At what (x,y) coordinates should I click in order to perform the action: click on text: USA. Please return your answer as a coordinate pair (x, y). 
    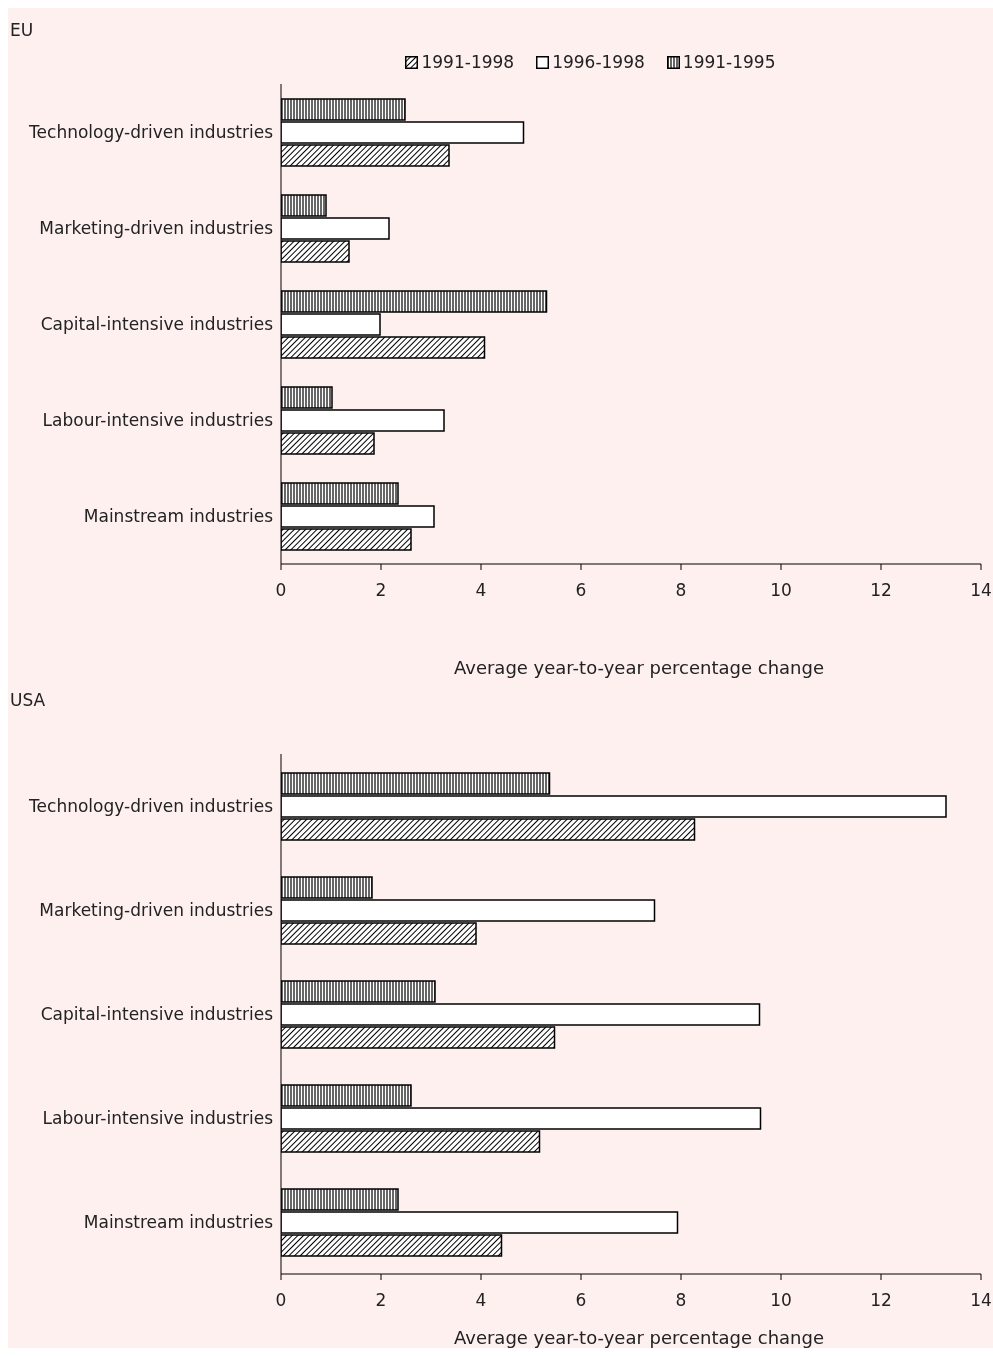
    Looking at the image, I should click on (28, 700).